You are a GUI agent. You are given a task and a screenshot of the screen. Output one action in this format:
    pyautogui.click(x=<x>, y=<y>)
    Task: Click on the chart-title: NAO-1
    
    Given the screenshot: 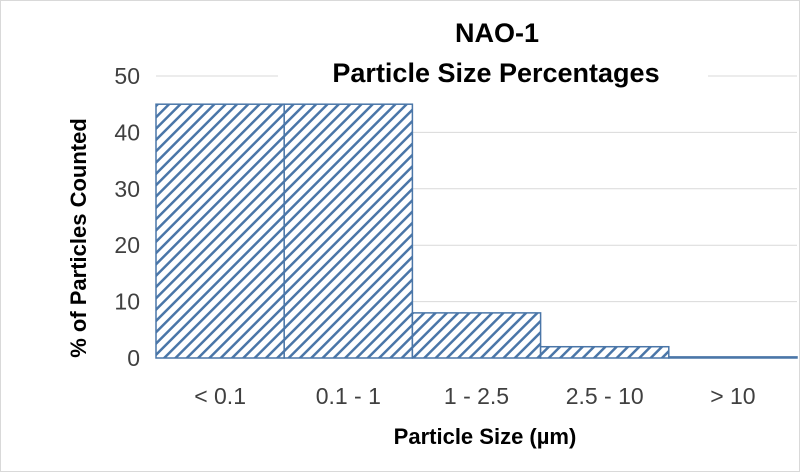 What is the action you would take?
    pyautogui.click(x=497, y=33)
    